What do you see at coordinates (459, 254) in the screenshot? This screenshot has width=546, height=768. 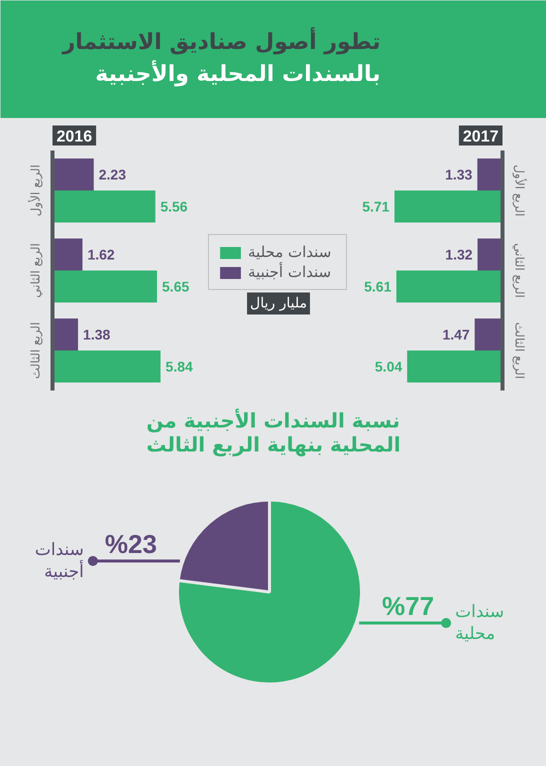 I see `data-label: 1.32` at bounding box center [459, 254].